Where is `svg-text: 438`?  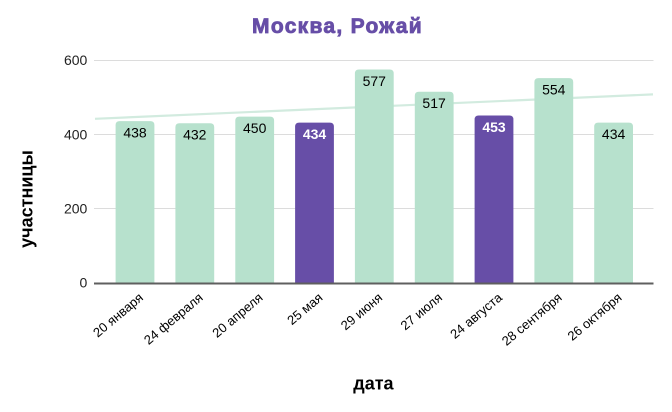
svg-text: 438 is located at coordinates (135, 133).